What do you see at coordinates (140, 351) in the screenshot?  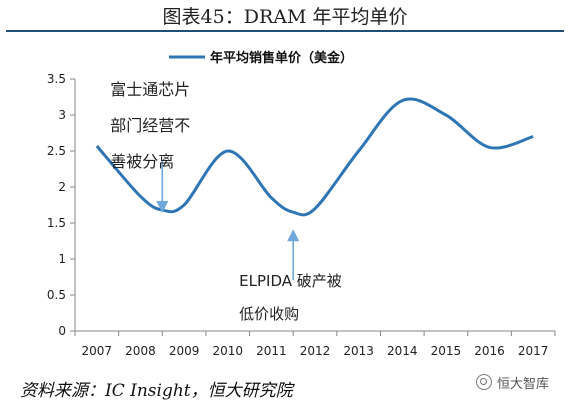 I see `x-tick-label: 2008` at bounding box center [140, 351].